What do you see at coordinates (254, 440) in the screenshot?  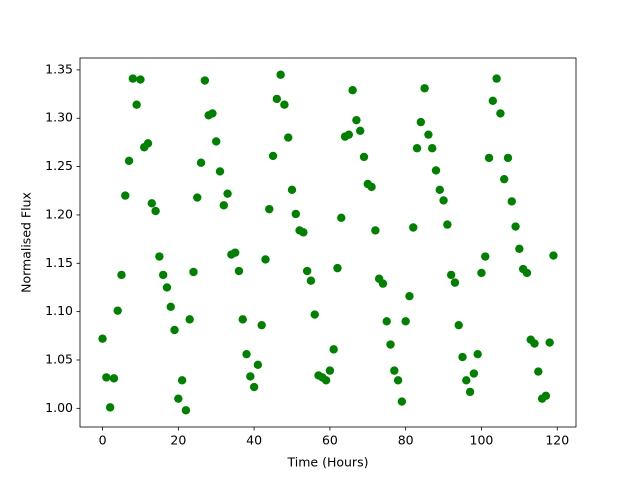 I see `x-tick-label: 40` at bounding box center [254, 440].